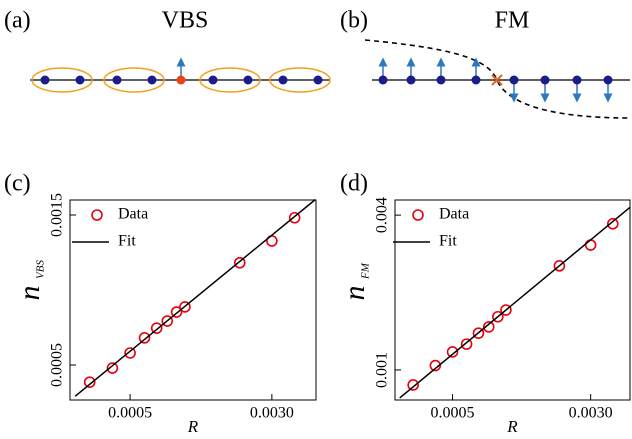 Image resolution: width=632 pixels, height=439 pixels. What do you see at coordinates (497, 79) in the screenshot?
I see `fm-chain` at bounding box center [497, 79].